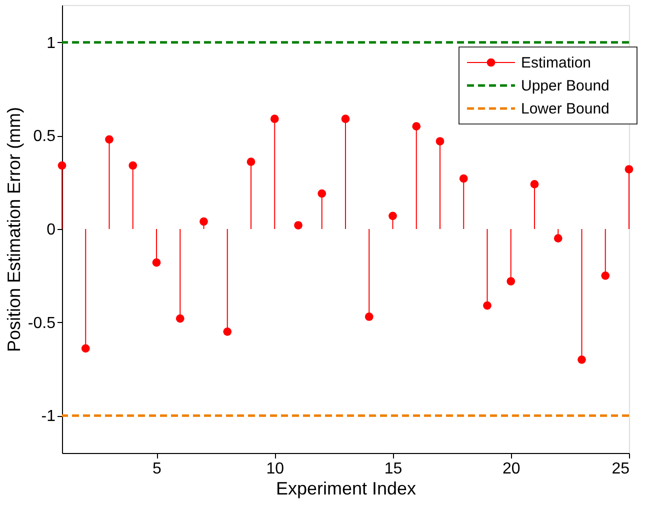 This screenshot has height=525, width=658. What do you see at coordinates (565, 109) in the screenshot?
I see `legend-label: Lower Bound` at bounding box center [565, 109].